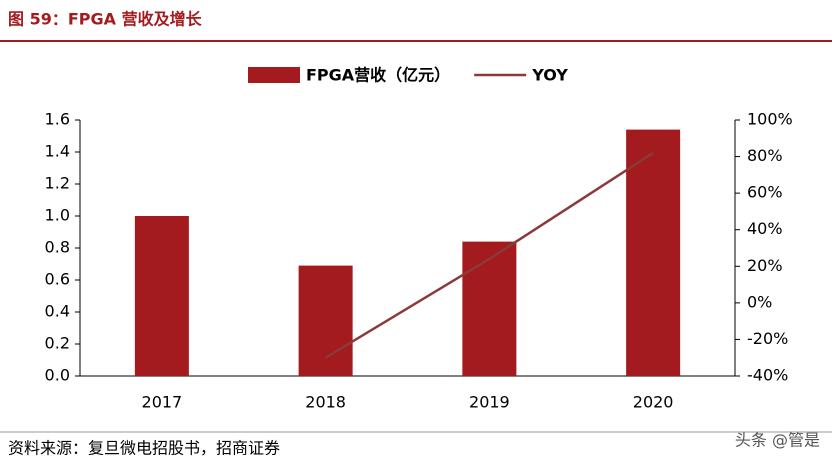 The width and height of the screenshot is (832, 466). I want to click on y2-tick-label: 20%, so click(765, 265).